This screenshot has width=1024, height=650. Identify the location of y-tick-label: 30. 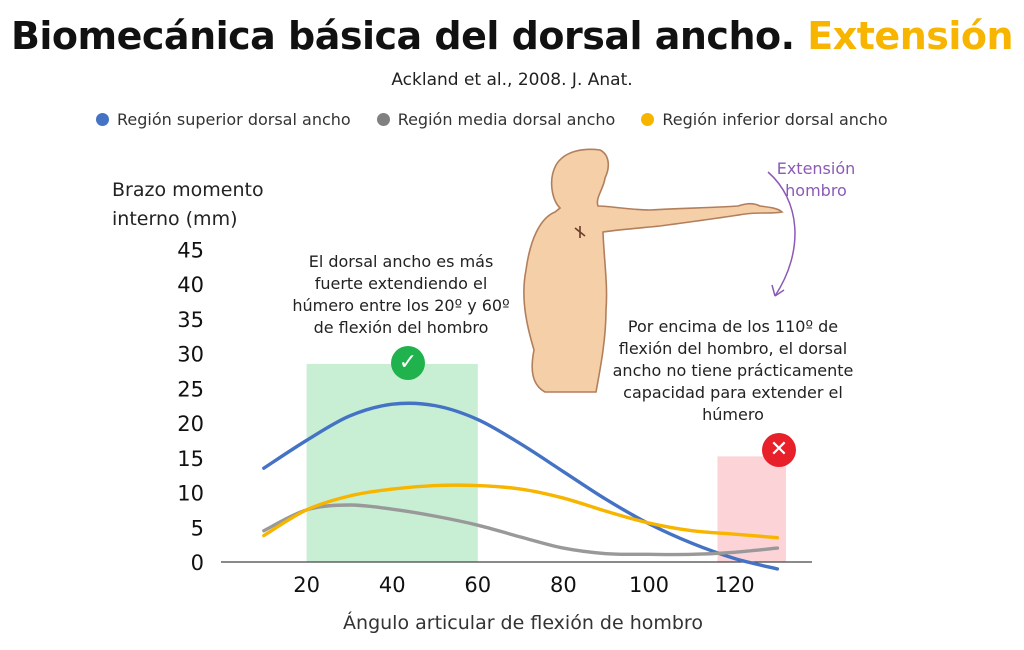
(190, 355).